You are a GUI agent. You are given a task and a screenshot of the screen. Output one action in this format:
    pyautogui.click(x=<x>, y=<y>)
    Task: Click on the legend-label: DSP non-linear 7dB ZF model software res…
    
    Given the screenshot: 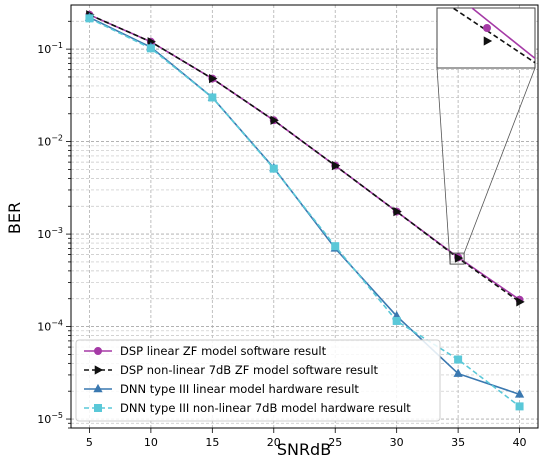 What is the action you would take?
    pyautogui.click(x=249, y=370)
    